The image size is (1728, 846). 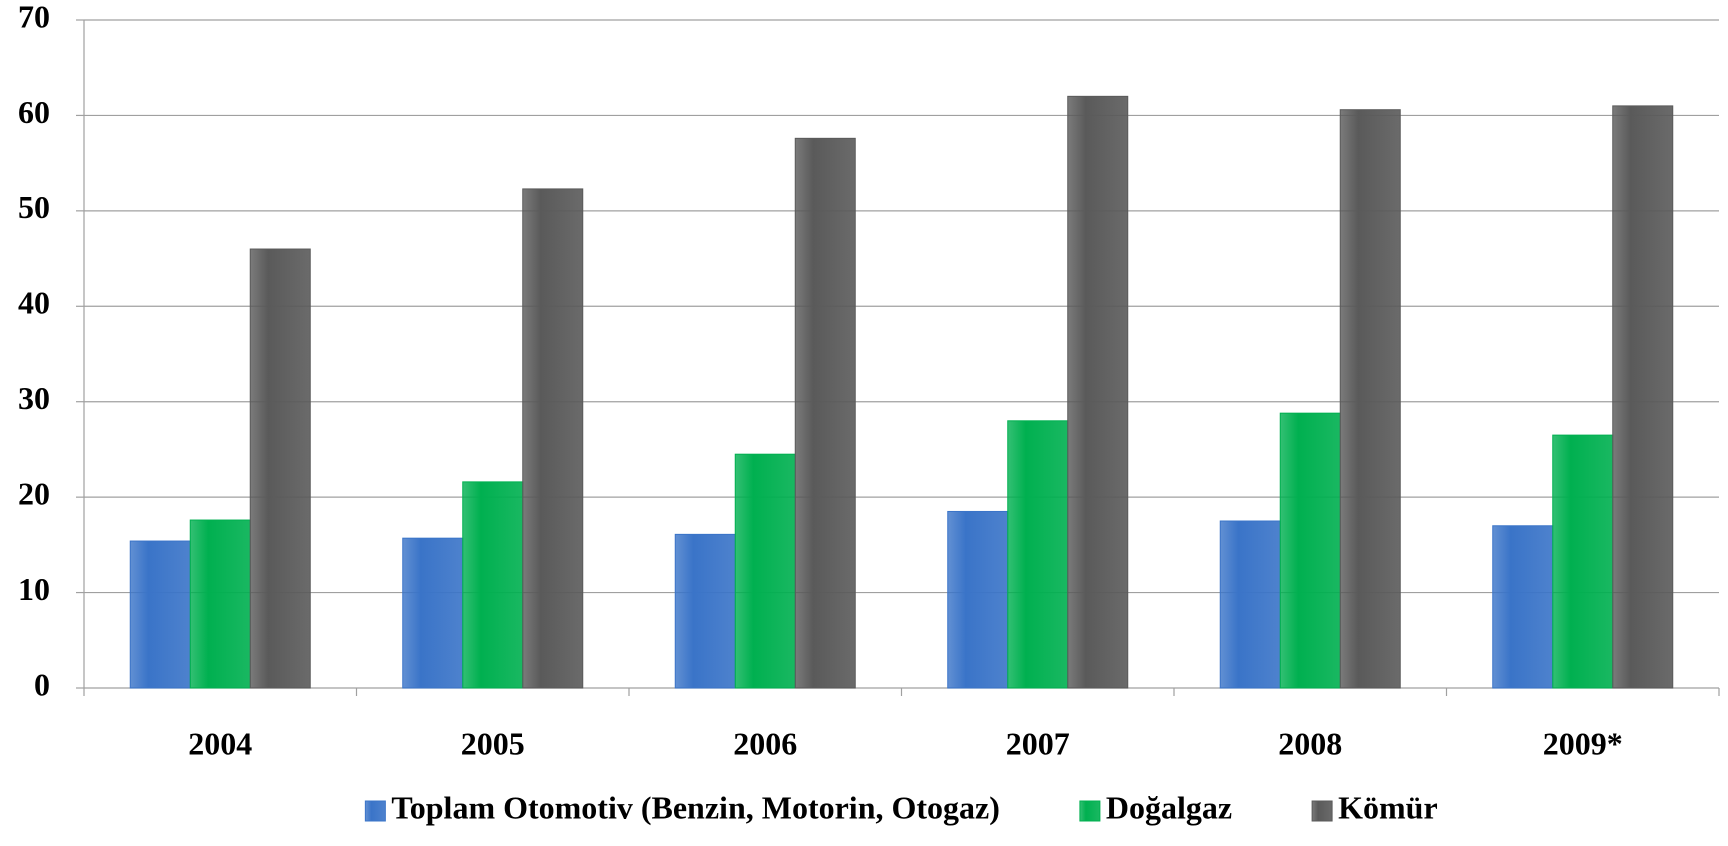 What do you see at coordinates (1583, 743) in the screenshot?
I see `x-tick-label: 2009*` at bounding box center [1583, 743].